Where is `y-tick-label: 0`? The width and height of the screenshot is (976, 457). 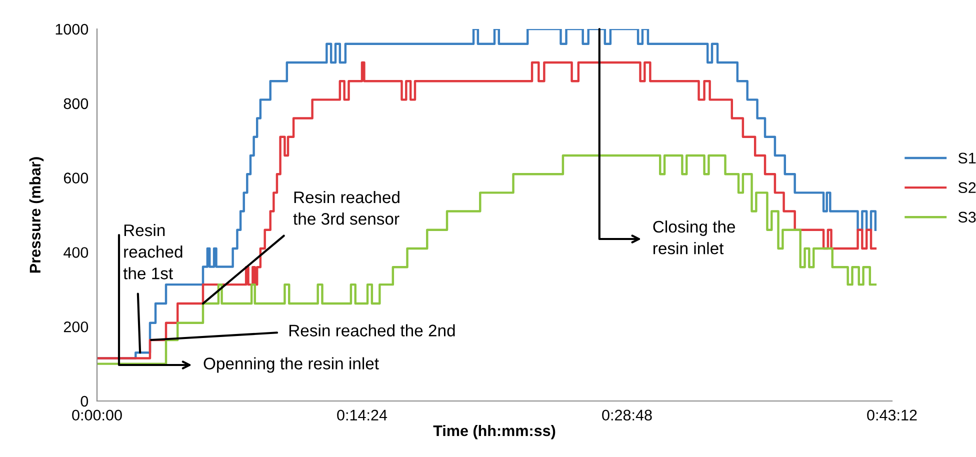 y-tick-label: 0 is located at coordinates (84, 401).